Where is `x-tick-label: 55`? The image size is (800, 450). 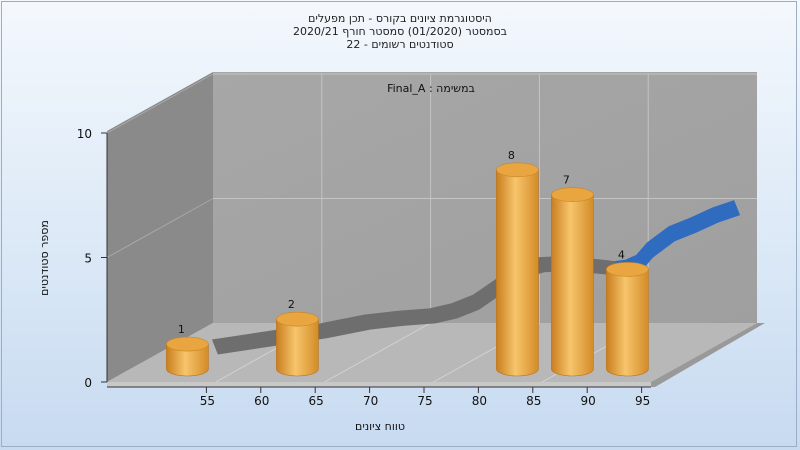 x-tick-label: 55 is located at coordinates (207, 401).